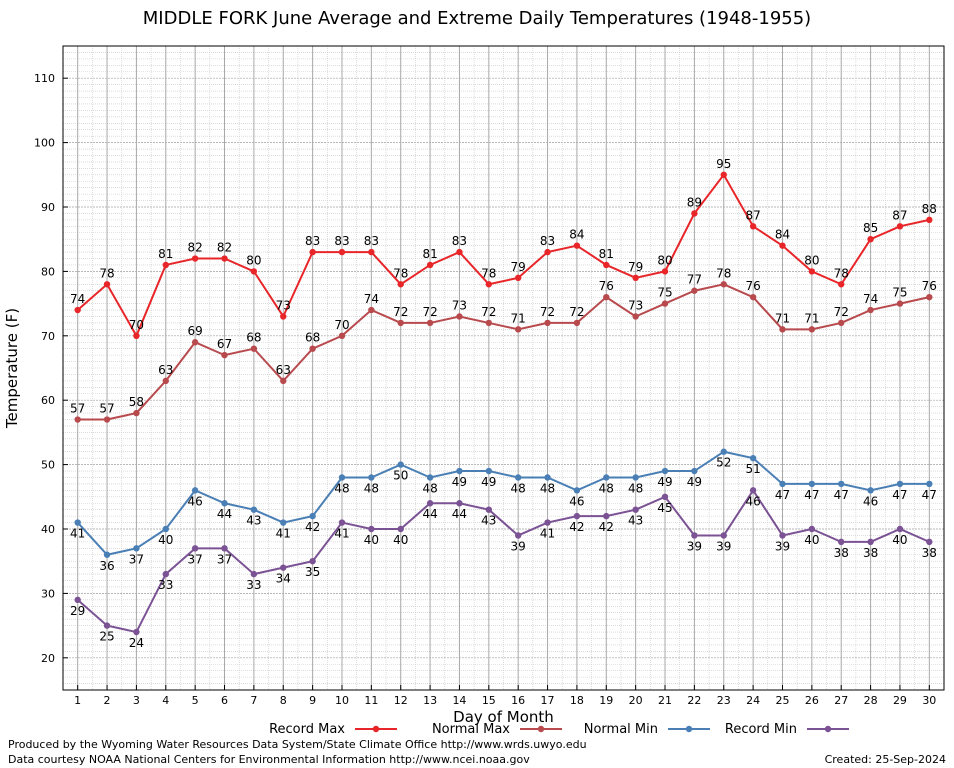  What do you see at coordinates (371, 700) in the screenshot?
I see `x-tick-label: 11` at bounding box center [371, 700].